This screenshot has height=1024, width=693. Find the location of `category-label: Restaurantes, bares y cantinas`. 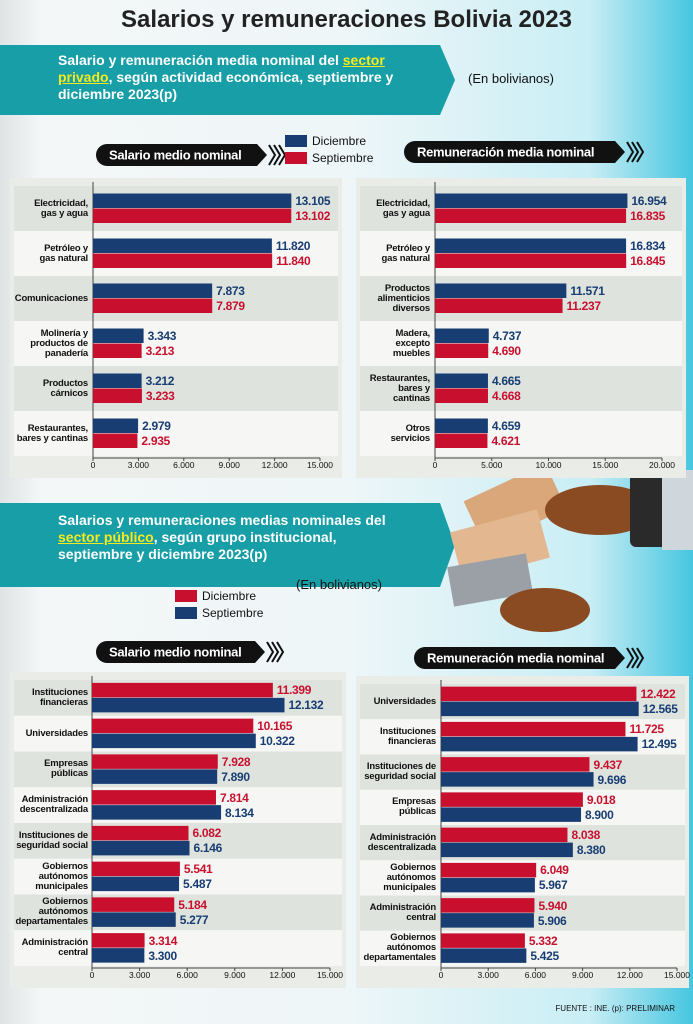

category-label: Restaurantes, bares y cantinas is located at coordinates (399, 388).